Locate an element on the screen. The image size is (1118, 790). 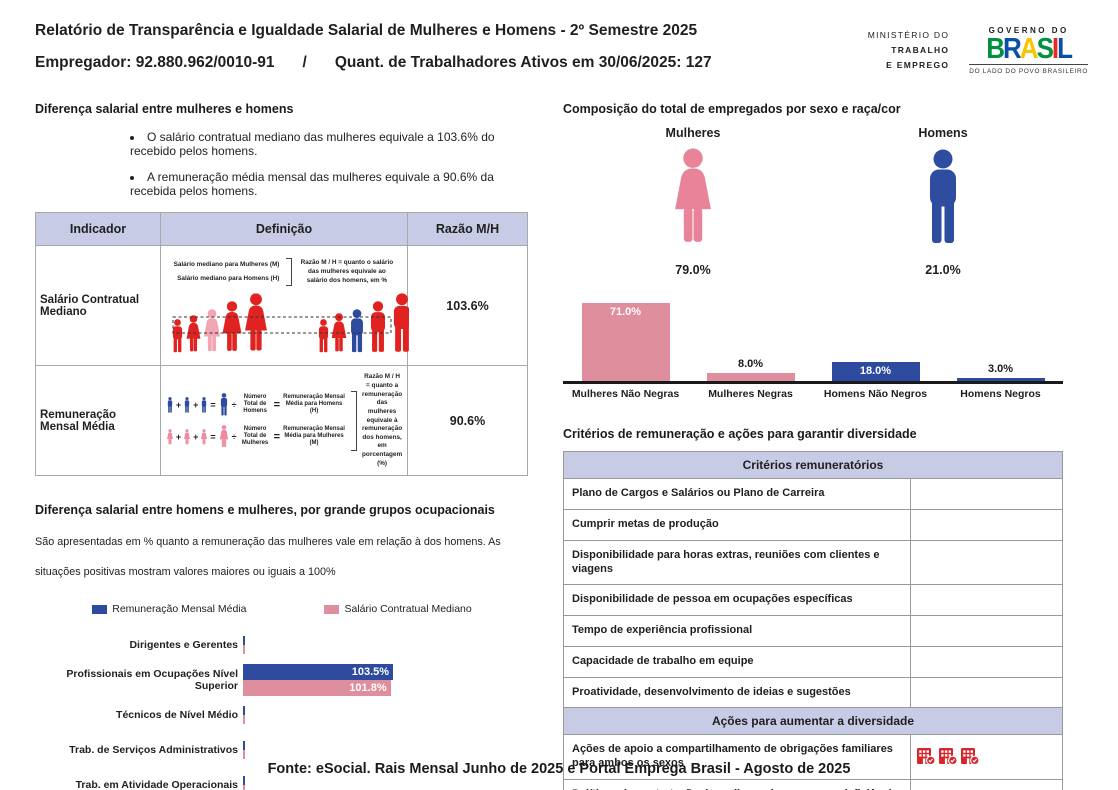
bar-value-label: 3.0% is located at coordinates (1000, 369).